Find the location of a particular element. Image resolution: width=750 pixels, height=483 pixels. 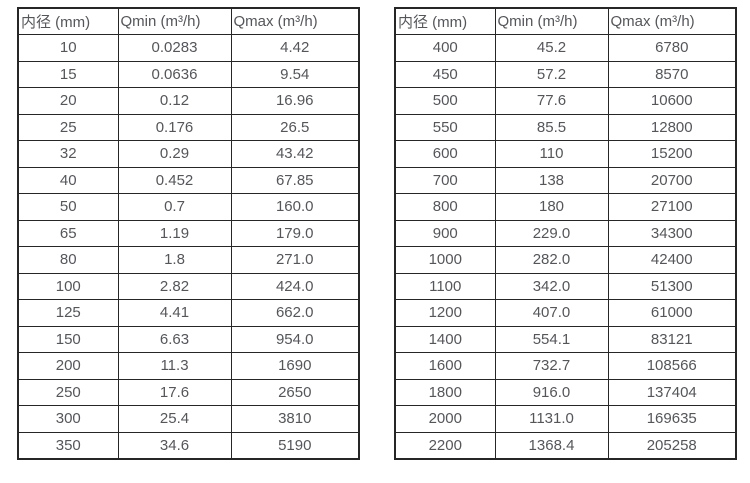

table-row: 15 0.0636 9.54 is located at coordinates (188, 74).